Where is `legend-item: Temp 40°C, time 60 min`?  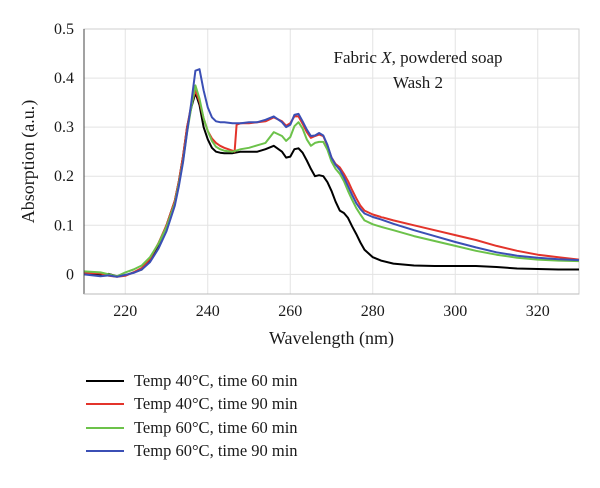
legend-item: Temp 40°C, time 60 min is located at coordinates (192, 381).